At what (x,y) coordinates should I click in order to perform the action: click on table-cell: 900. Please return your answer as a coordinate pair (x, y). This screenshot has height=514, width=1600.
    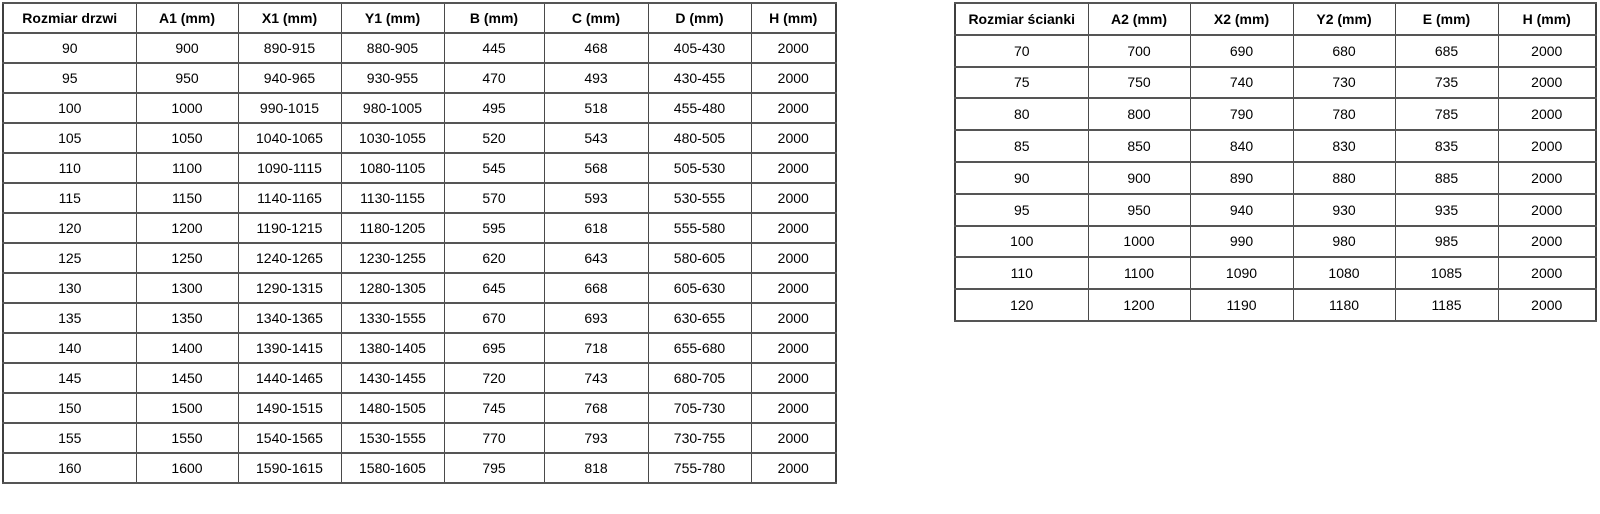
    Looking at the image, I should click on (187, 48).